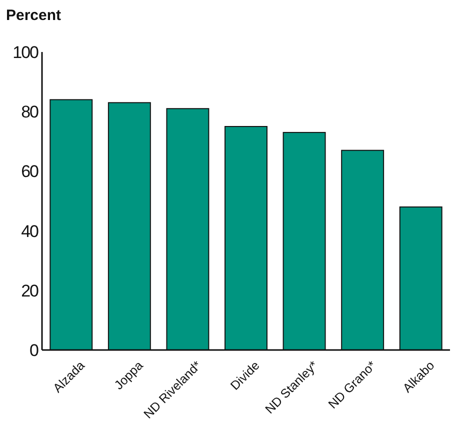  I want to click on y-tick-label: 80, so click(30, 112).